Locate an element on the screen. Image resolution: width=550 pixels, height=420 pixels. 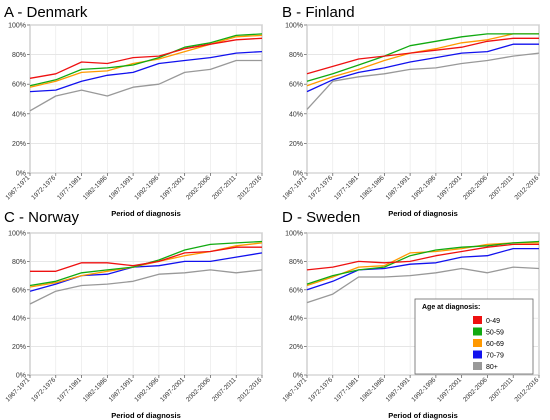
legend-label: 0-49 is located at coordinates (493, 321).